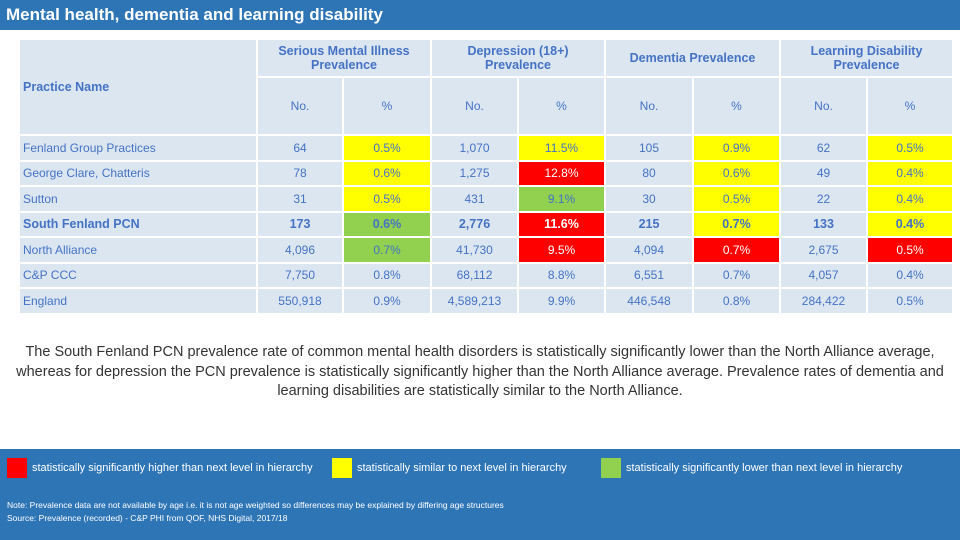 The image size is (960, 540). Describe the element at coordinates (138, 224) in the screenshot. I see `practice-name: South Fenland PCN` at that location.